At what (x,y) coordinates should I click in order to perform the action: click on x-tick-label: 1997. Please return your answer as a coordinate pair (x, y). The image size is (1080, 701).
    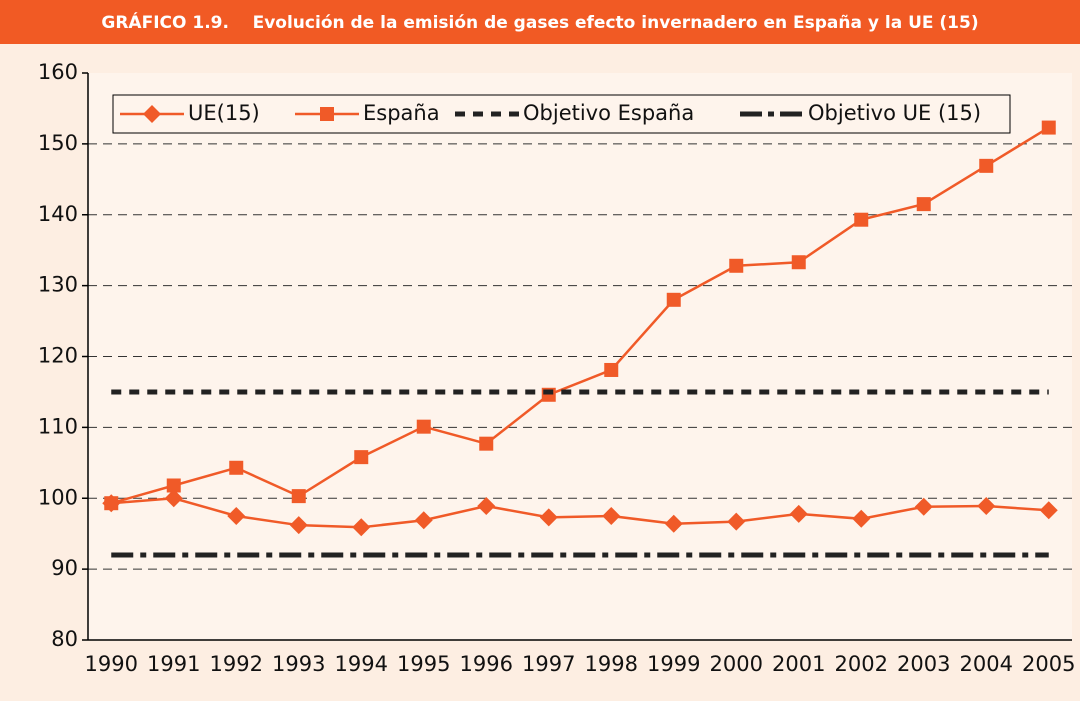
    Looking at the image, I should click on (548, 664).